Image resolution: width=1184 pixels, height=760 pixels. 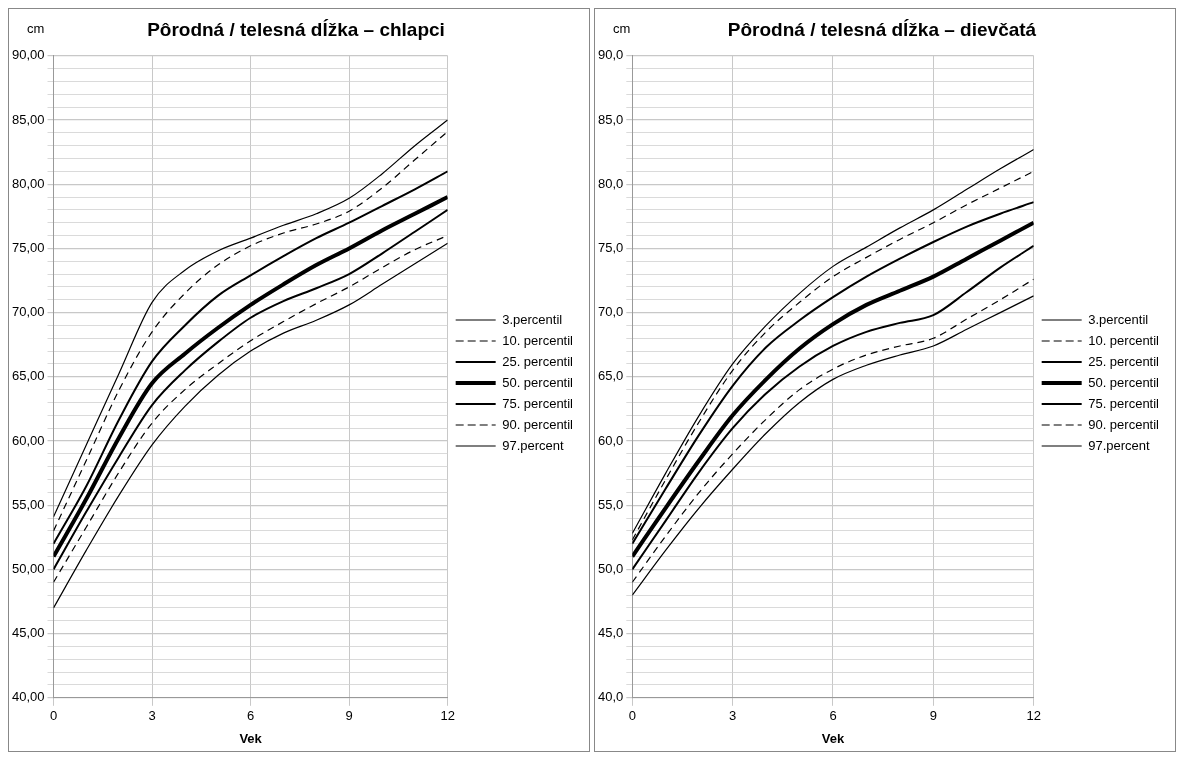 I want to click on chart-title: Pôrodná / telesná dĺžka – dievčatá, so click(x=882, y=29).